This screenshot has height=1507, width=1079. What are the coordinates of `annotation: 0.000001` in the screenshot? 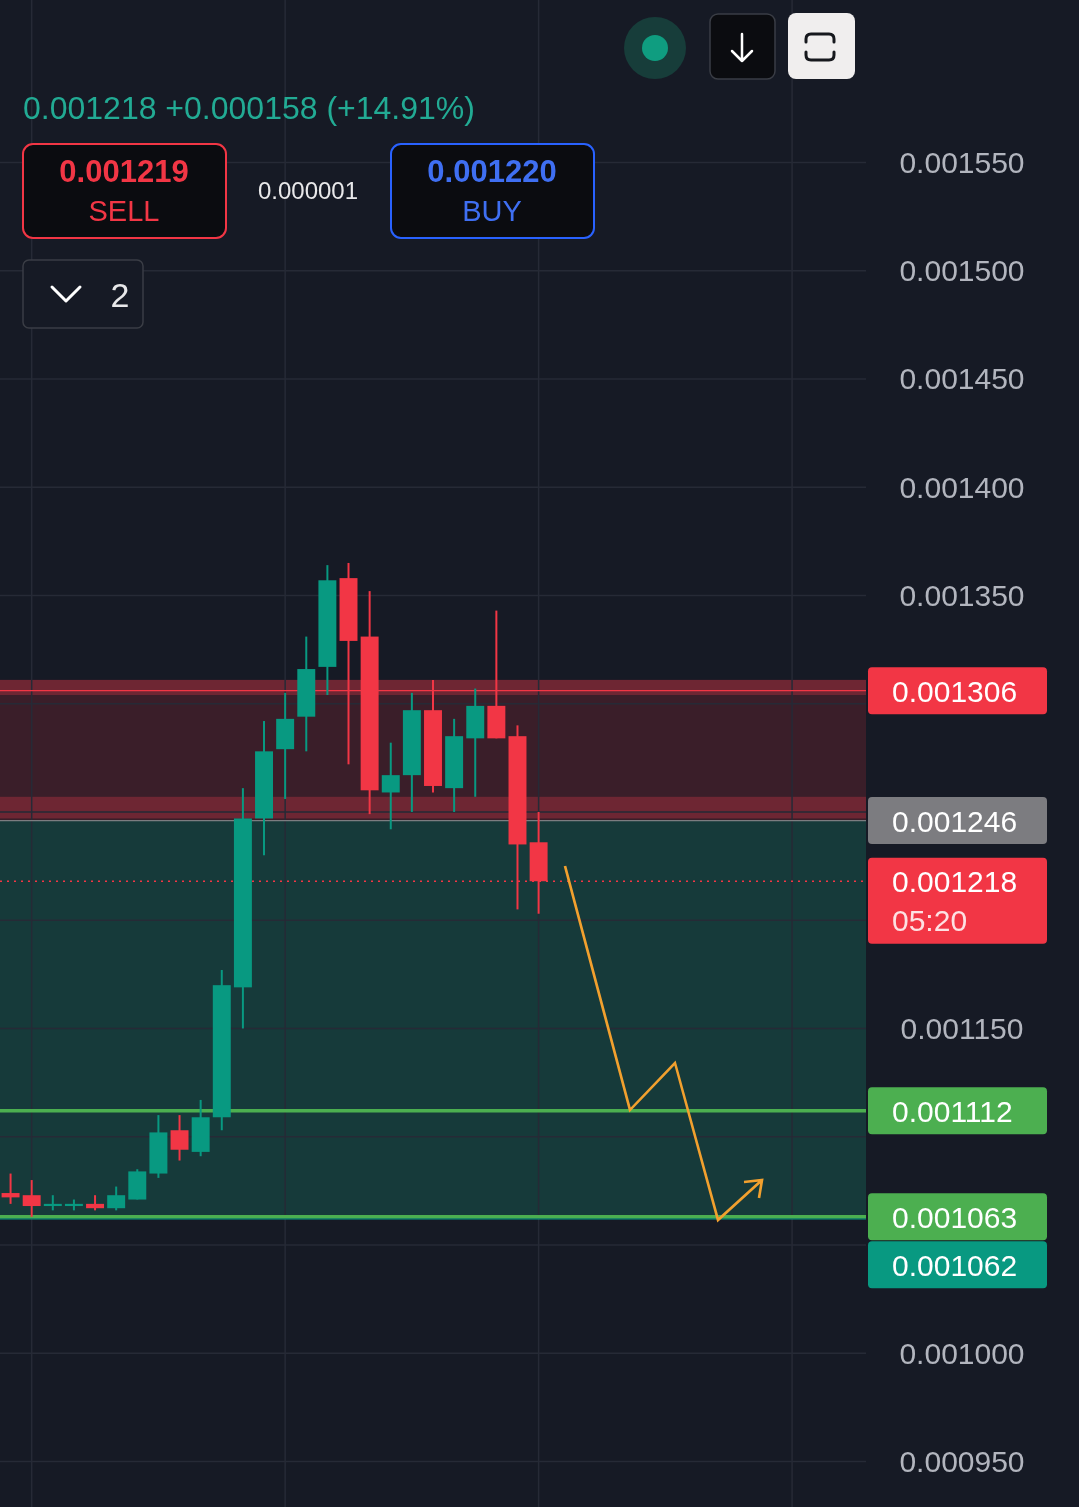 It's located at (308, 190).